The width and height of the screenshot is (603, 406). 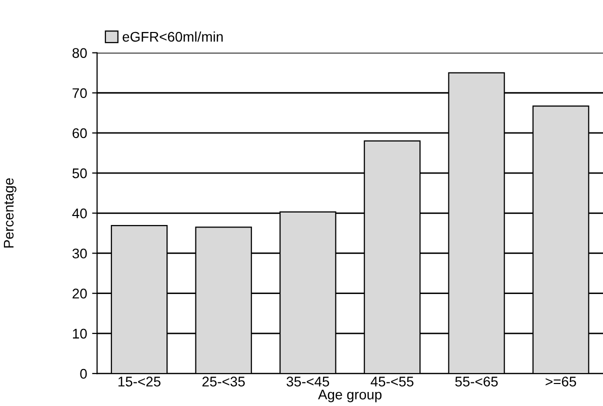 I want to click on x-axis-title: Age group, so click(x=350, y=396).